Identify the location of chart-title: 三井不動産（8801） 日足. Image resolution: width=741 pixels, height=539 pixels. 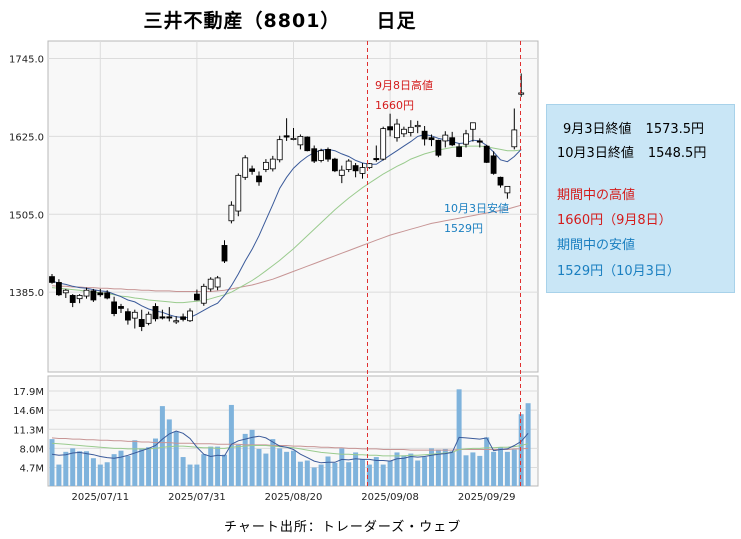
(280, 19).